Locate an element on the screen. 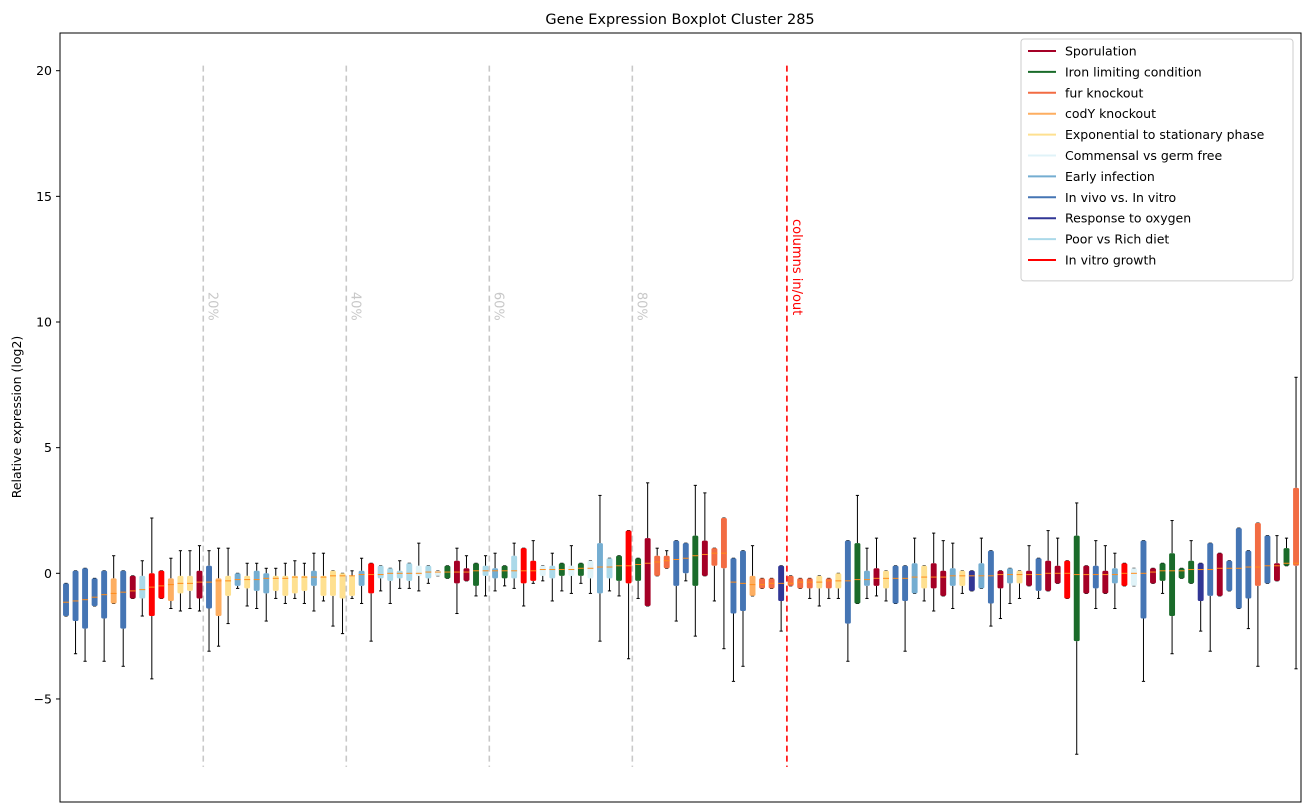 The width and height of the screenshot is (1309, 812). percentile-label: 80% is located at coordinates (640, 306).